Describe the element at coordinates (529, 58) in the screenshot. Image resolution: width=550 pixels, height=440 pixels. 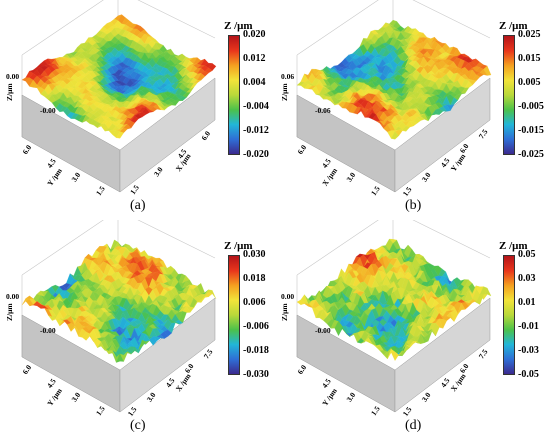
I see `colorbar-tick-label: 0.015` at that location.